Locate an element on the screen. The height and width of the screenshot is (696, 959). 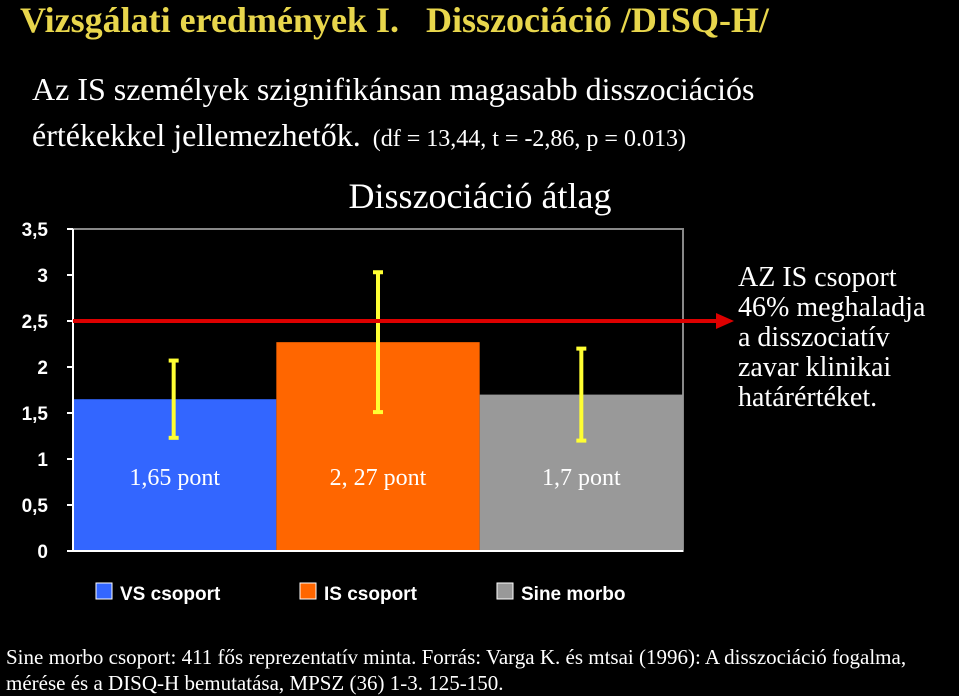
value-label: 1,65 pont is located at coordinates (174, 478).